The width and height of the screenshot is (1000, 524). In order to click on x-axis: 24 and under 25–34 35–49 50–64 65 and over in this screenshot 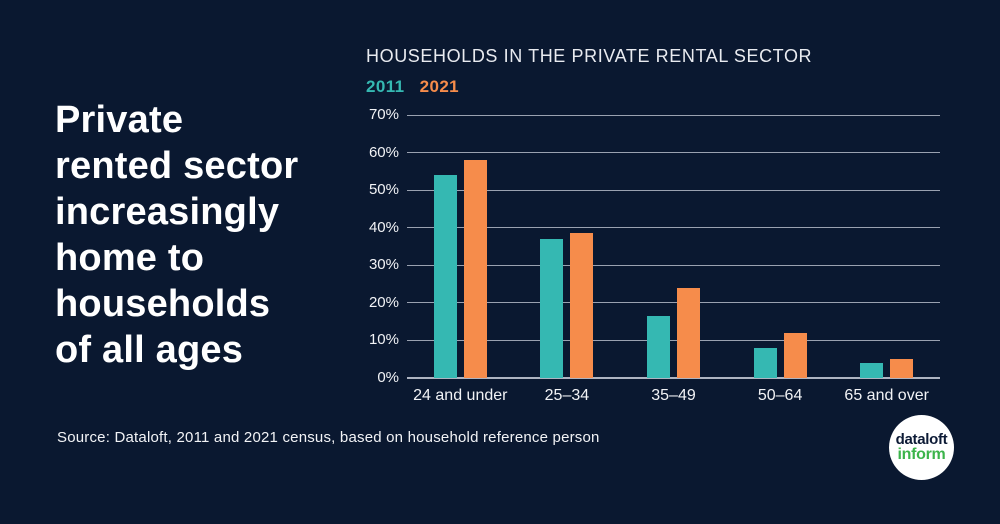, I will do `click(673, 398)`.